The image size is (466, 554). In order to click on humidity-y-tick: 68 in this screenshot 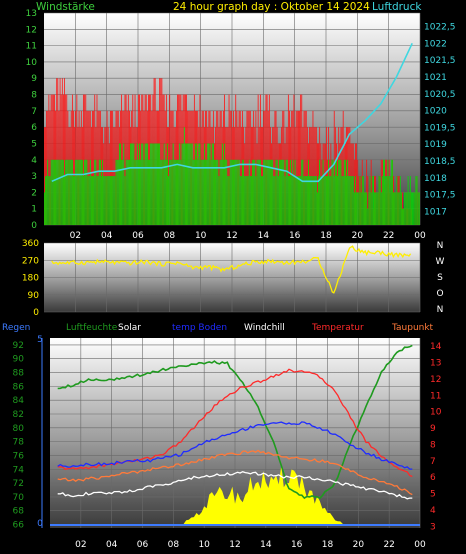, I will do `click(19, 512)`.